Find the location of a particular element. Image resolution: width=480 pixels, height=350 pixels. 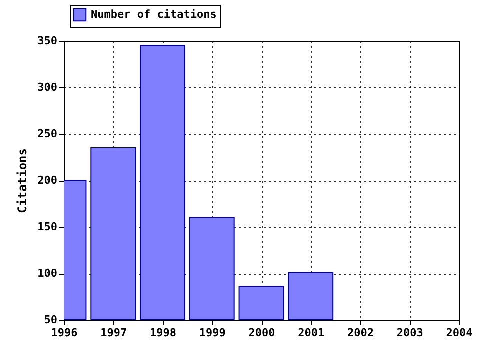

x-tick-label: 2004 is located at coordinates (460, 333).